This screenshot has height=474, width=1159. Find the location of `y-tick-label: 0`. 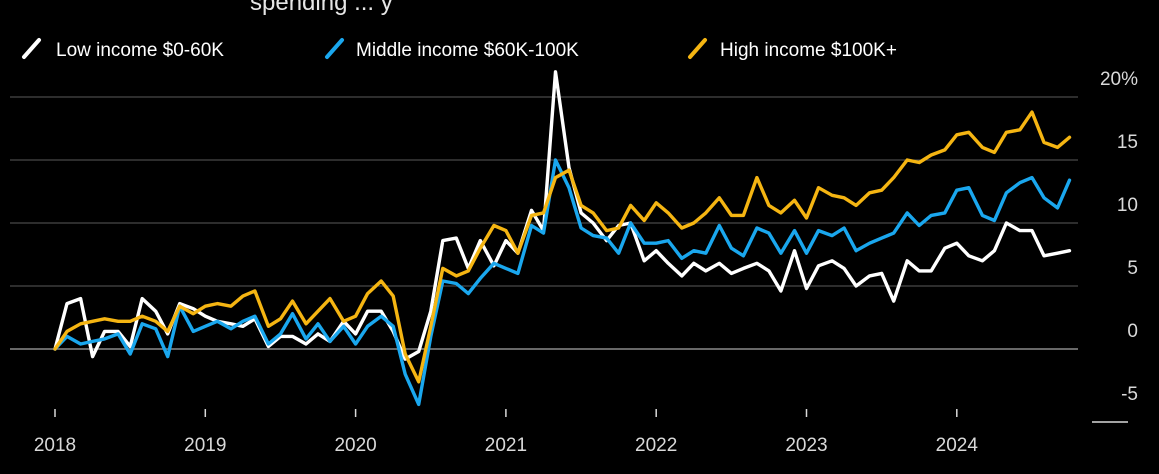

y-tick-label: 0 is located at coordinates (1132, 331).